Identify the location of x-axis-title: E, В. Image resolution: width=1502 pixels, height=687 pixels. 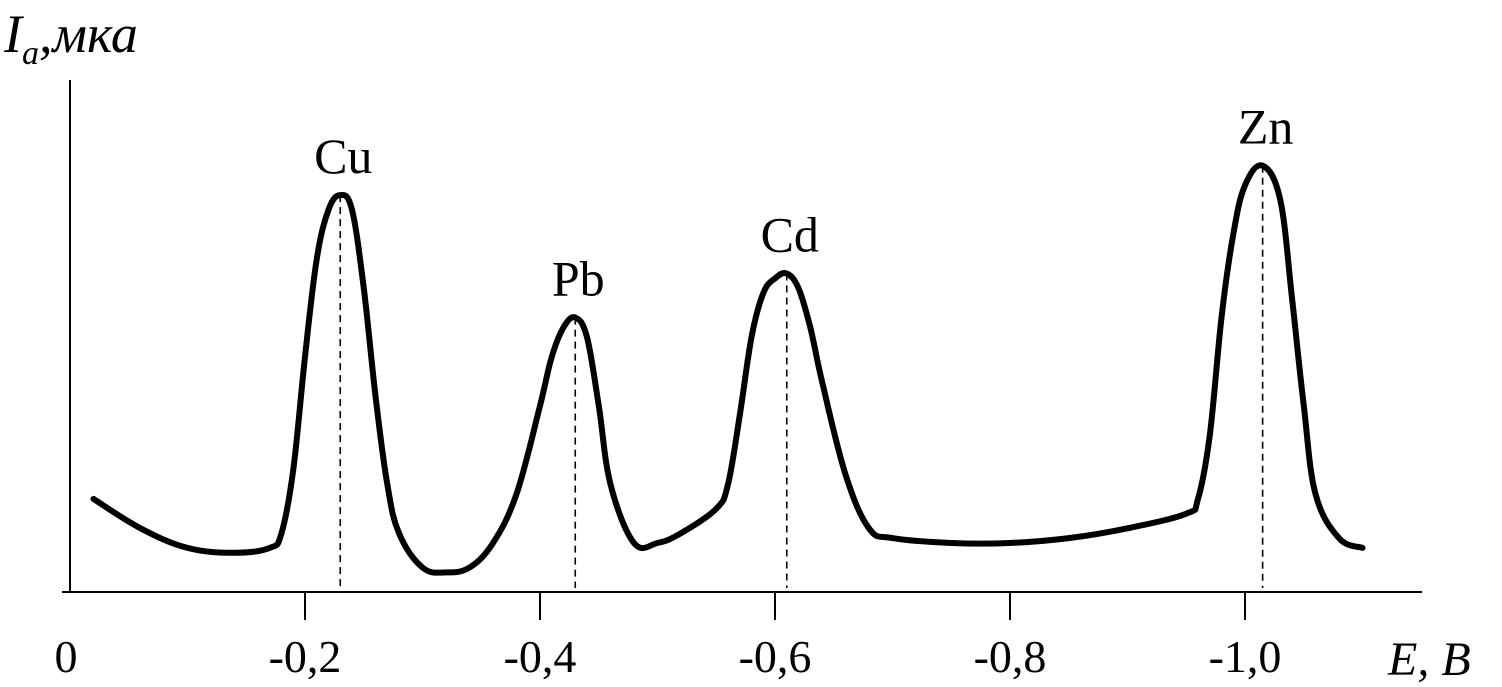
(1429, 659).